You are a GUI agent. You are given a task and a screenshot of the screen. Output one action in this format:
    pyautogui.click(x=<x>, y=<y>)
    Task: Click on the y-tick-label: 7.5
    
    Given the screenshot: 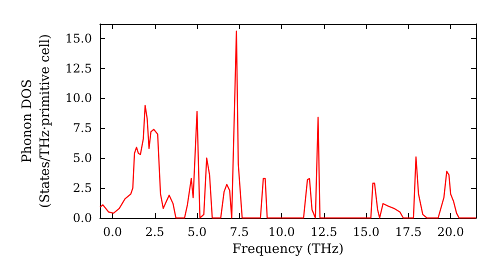 What is the action you would take?
    pyautogui.click(x=82, y=128)
    